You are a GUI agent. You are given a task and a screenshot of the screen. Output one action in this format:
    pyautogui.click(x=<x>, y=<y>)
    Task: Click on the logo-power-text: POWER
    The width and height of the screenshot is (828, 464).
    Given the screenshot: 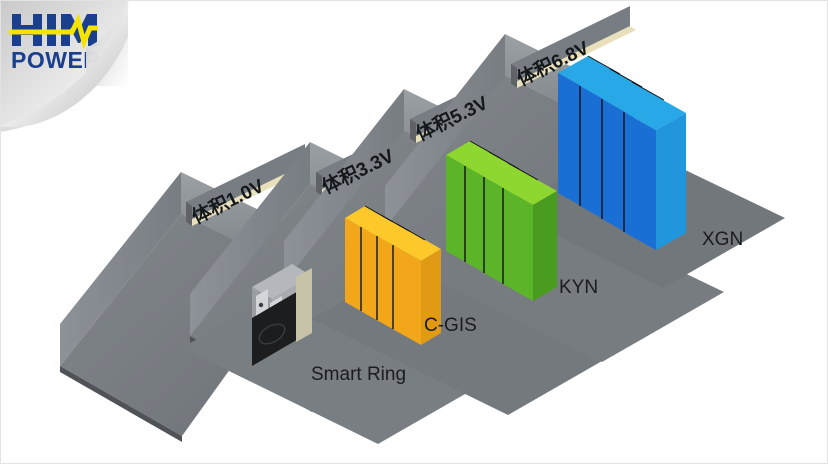 What is the action you would take?
    pyautogui.click(x=55, y=60)
    